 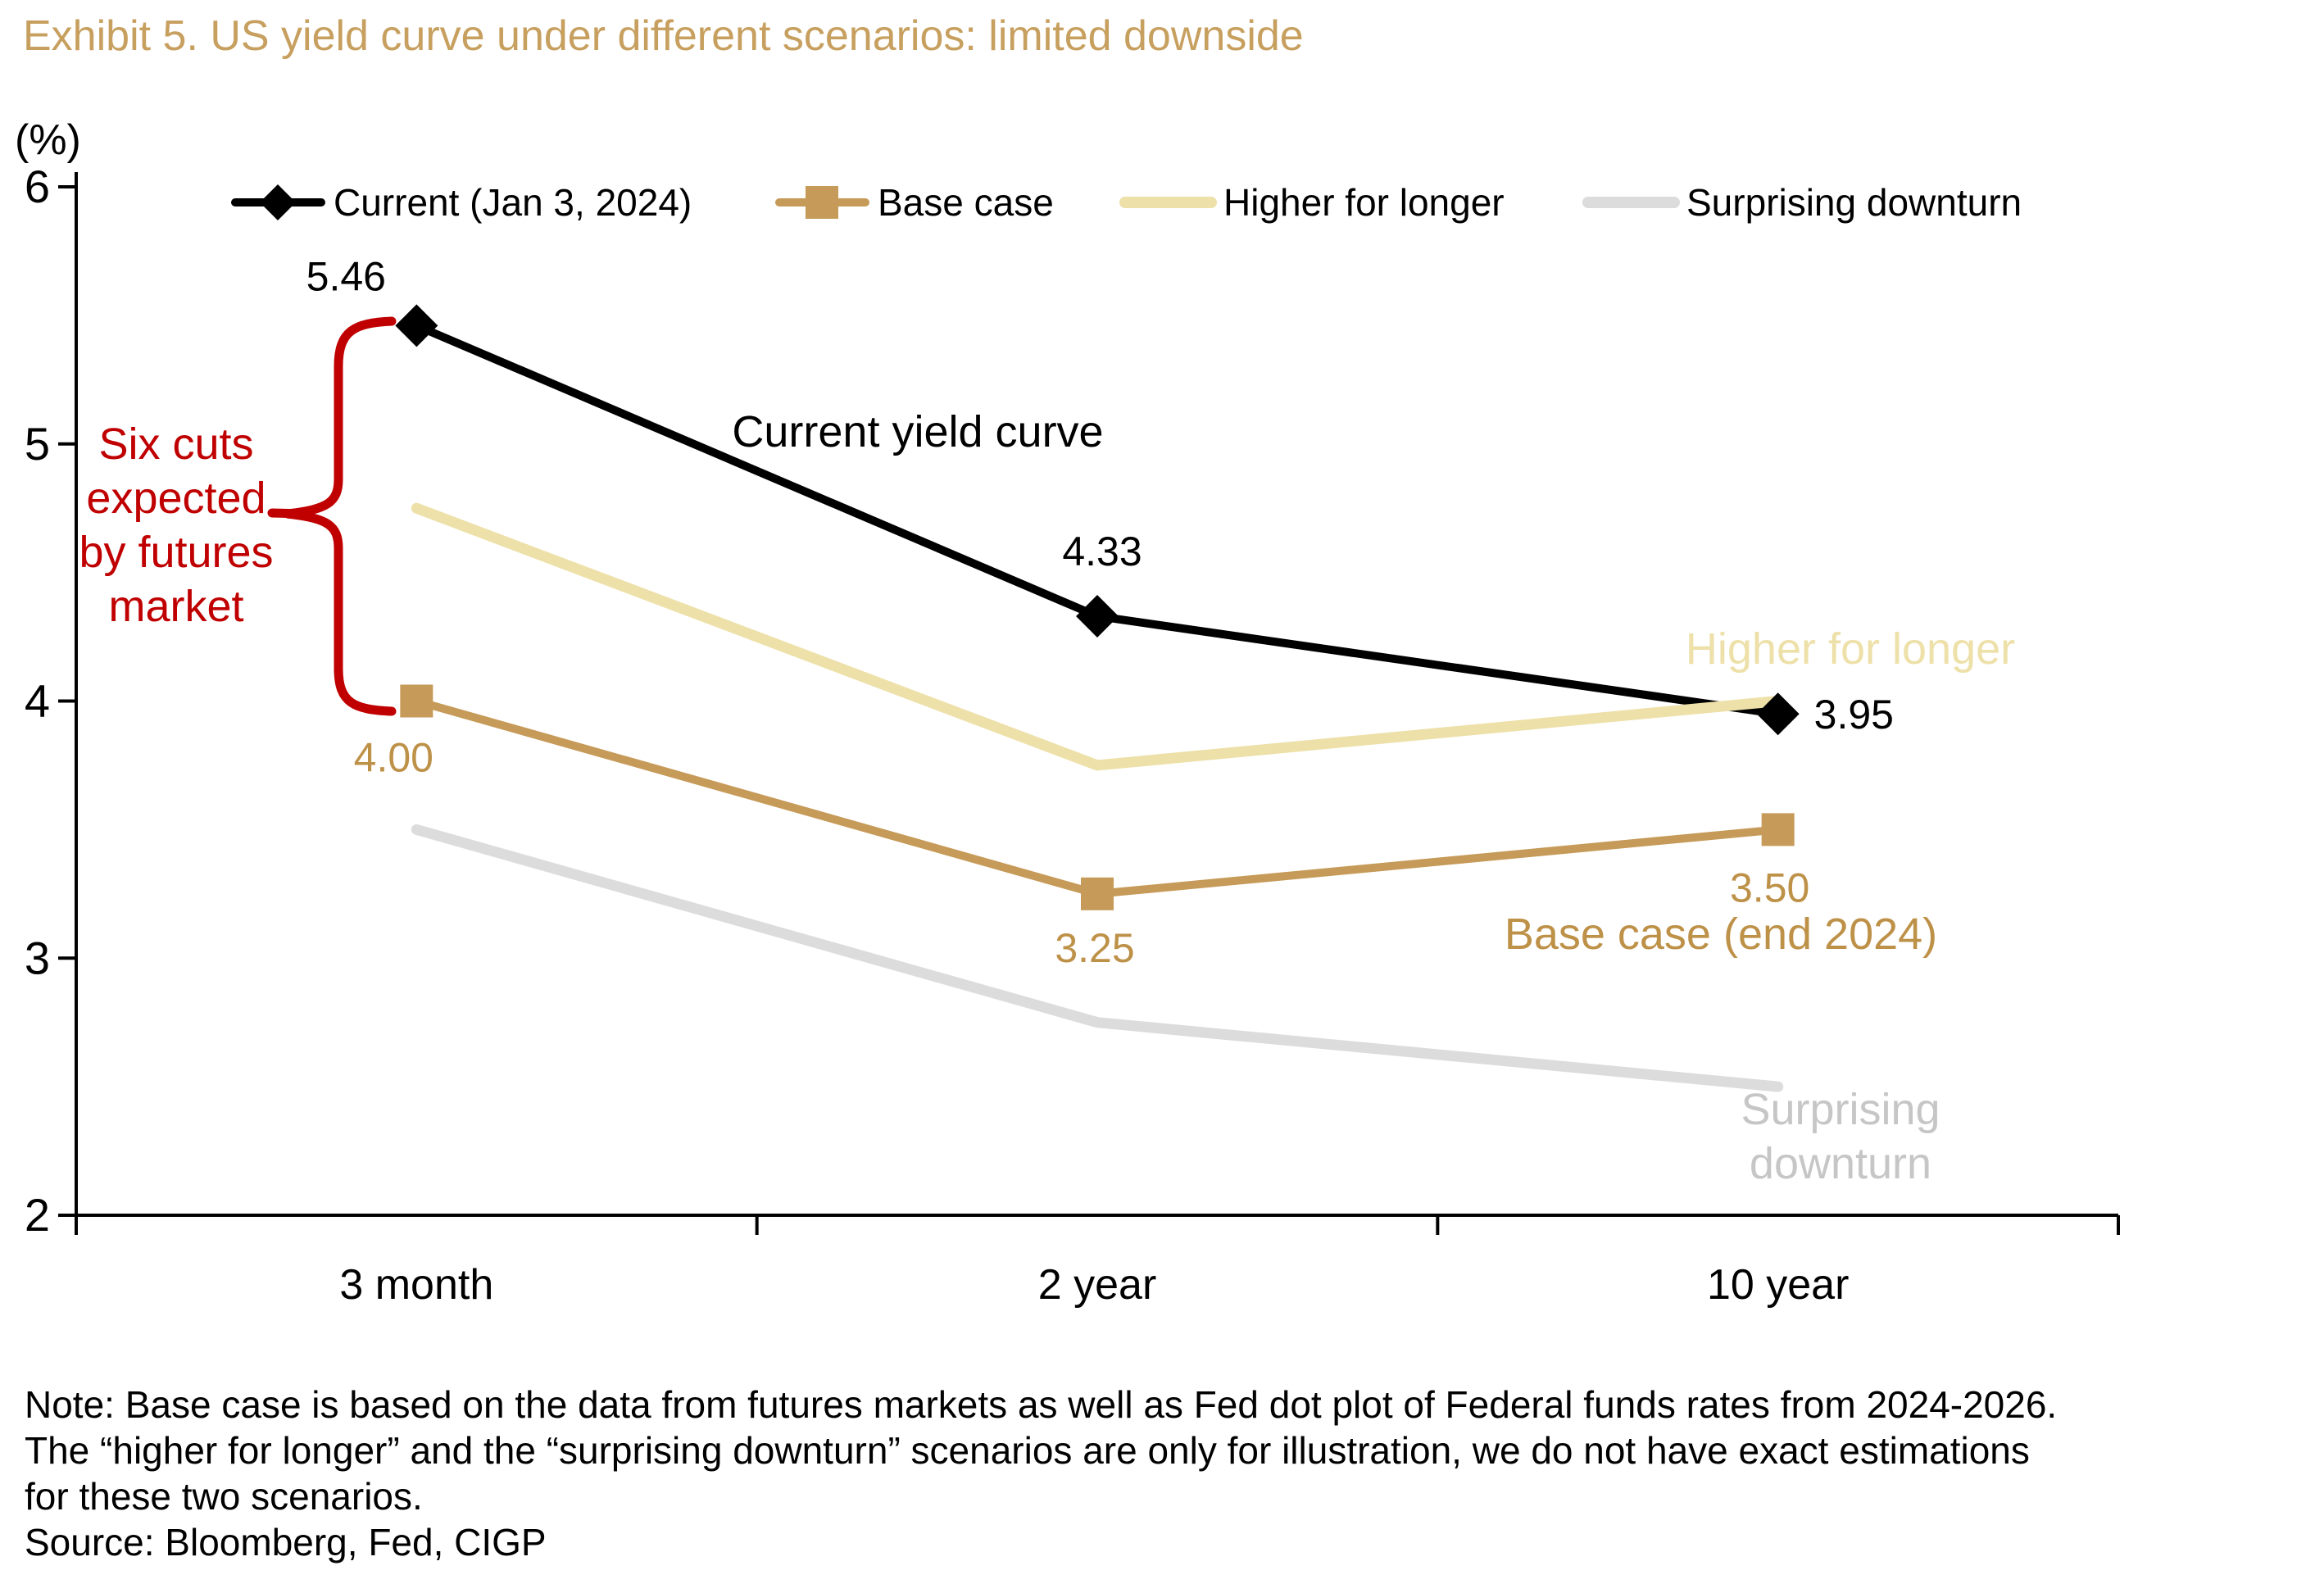 What do you see at coordinates (332, 516) in the screenshot?
I see `six-cuts-brace` at bounding box center [332, 516].